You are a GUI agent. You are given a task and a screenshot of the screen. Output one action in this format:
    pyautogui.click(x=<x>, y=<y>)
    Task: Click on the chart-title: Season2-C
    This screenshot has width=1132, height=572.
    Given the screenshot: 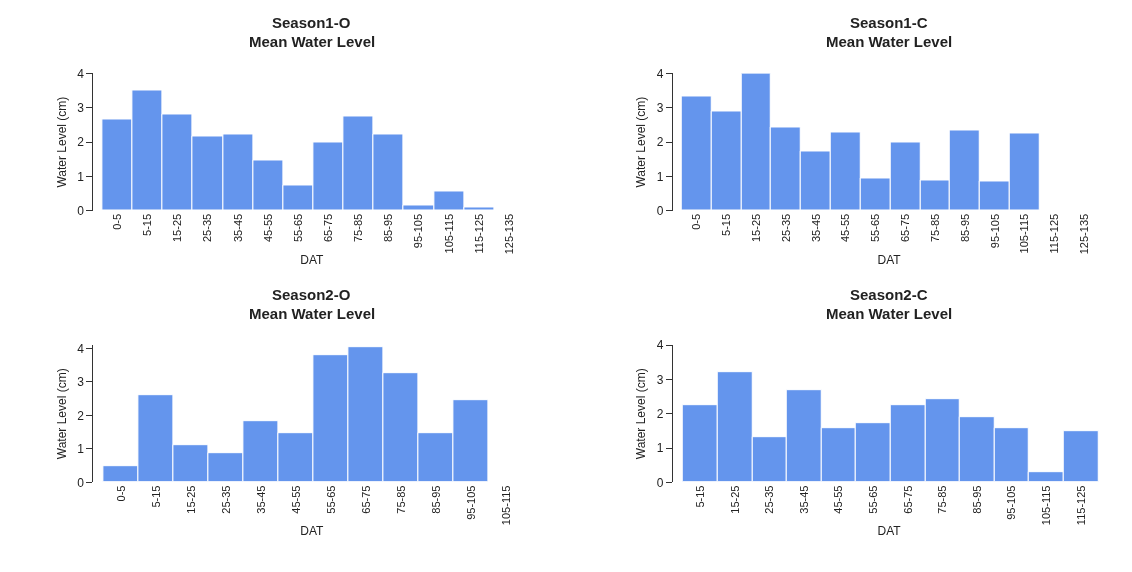 What is the action you would take?
    pyautogui.click(x=889, y=294)
    